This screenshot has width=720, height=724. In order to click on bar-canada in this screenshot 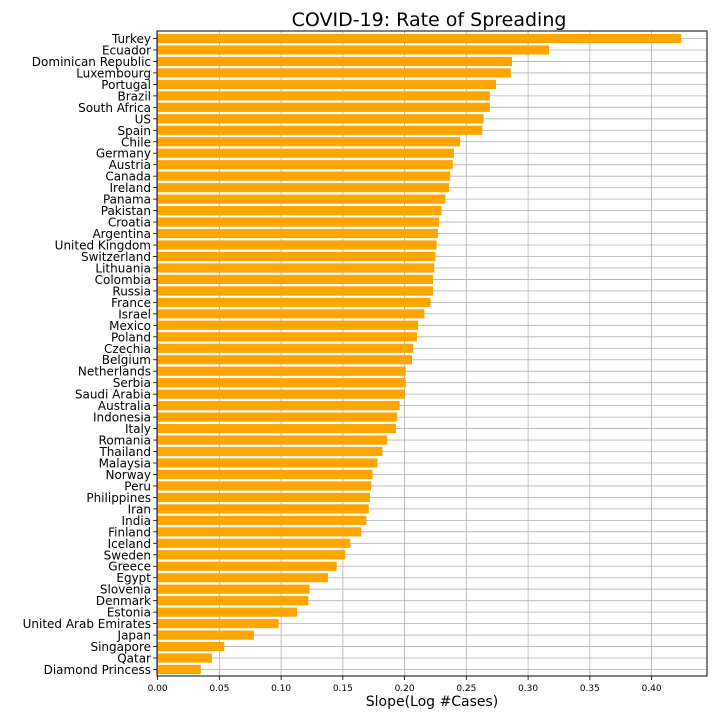, I will do `click(304, 176)`.